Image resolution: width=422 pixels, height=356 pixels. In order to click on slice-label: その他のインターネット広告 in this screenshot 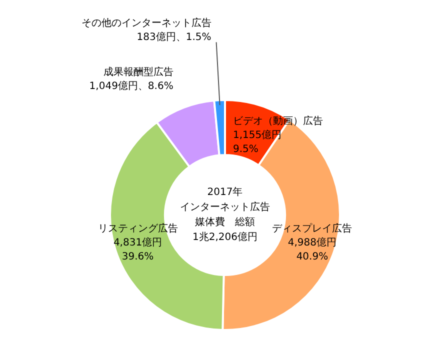, I will do `click(146, 22)`.